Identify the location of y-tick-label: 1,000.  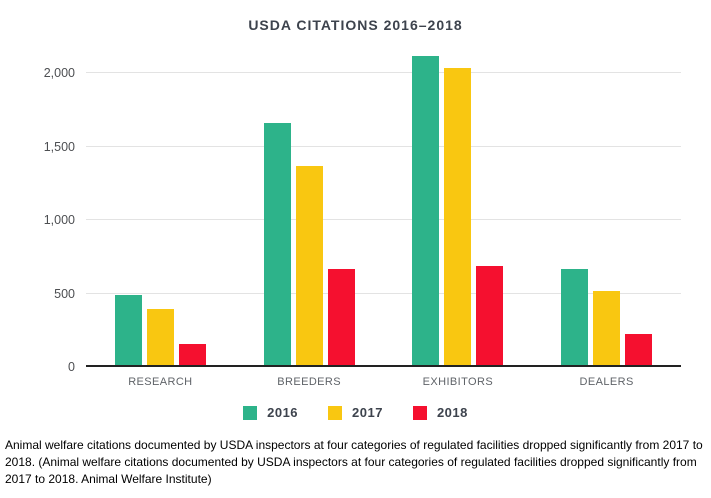
(59, 220).